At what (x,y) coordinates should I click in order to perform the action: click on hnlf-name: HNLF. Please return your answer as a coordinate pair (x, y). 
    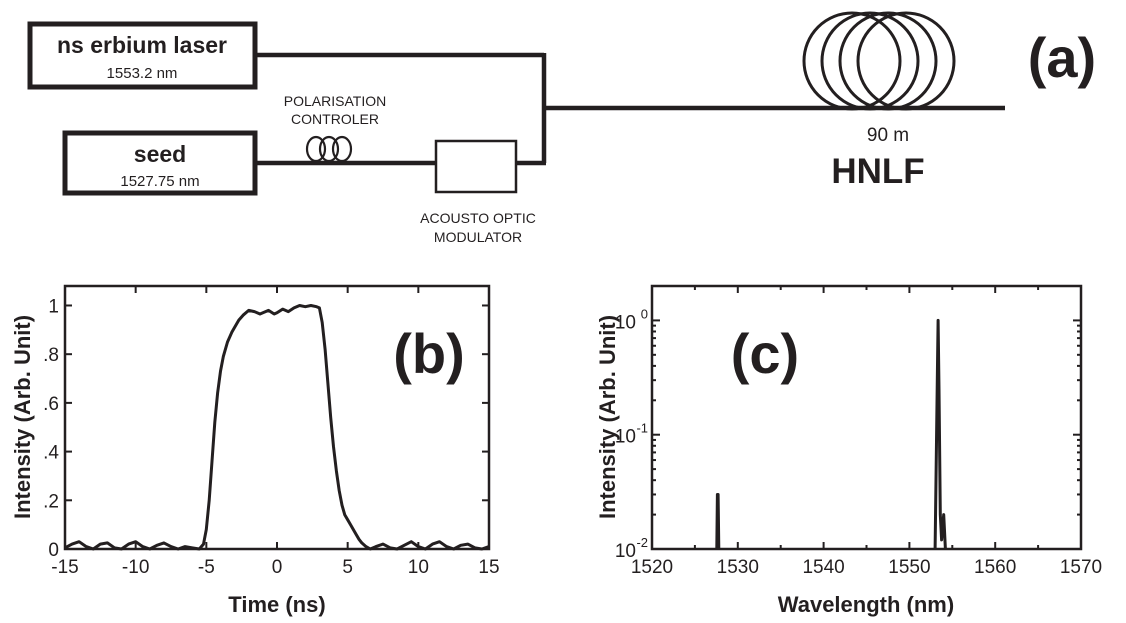
    Looking at the image, I should click on (877, 171).